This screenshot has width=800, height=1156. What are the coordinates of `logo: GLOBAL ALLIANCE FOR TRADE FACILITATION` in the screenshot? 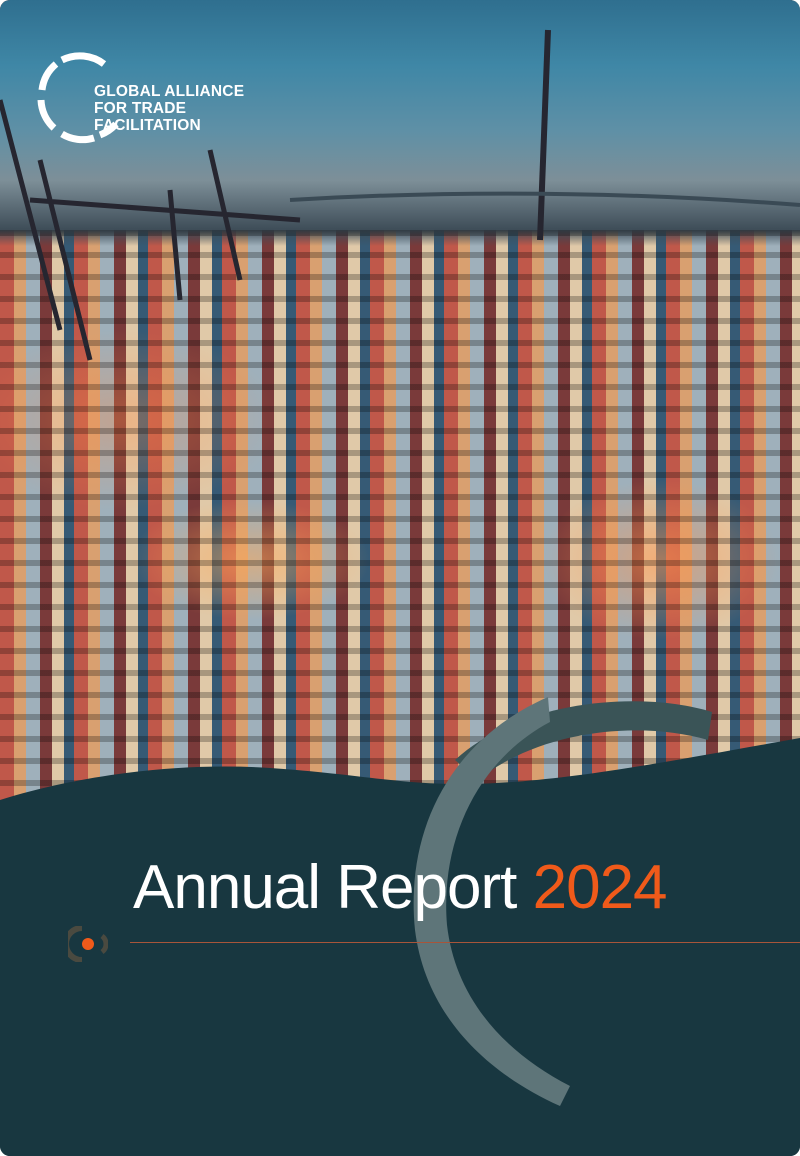 It's located at (149, 97).